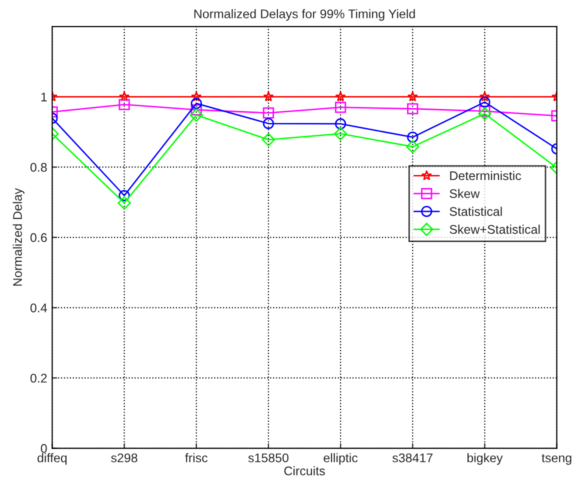 This screenshot has height=482, width=580. Describe the element at coordinates (52, 459) in the screenshot. I see `x-tick-label: diffeq` at that location.